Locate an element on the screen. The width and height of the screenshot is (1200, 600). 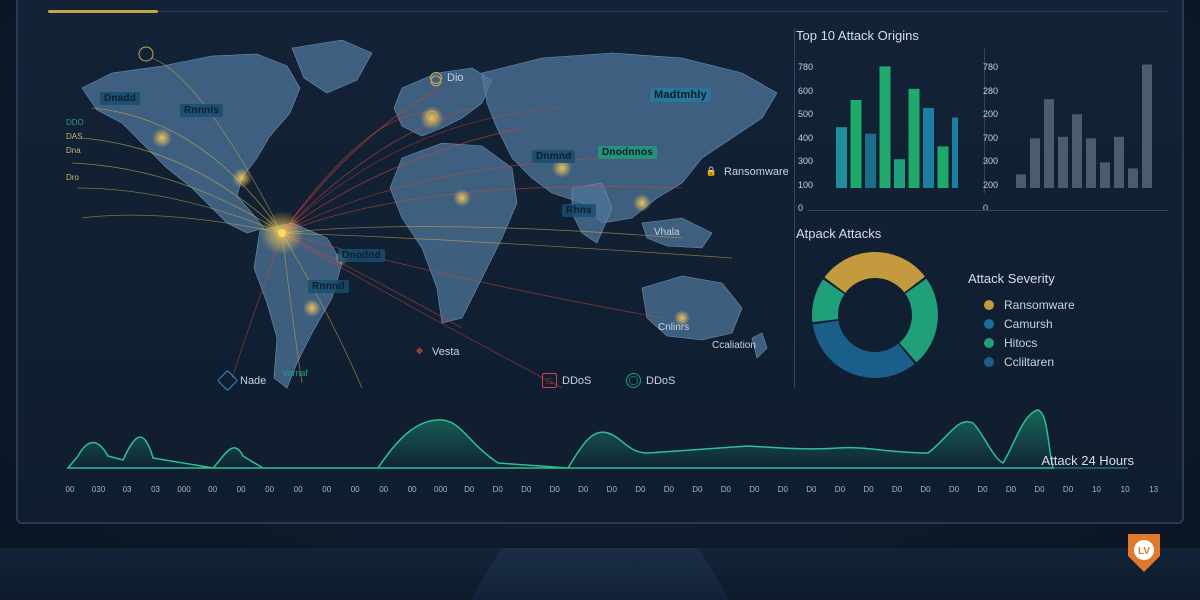
cnlinrs-tag: Cnlinrs is located at coordinates (674, 327).